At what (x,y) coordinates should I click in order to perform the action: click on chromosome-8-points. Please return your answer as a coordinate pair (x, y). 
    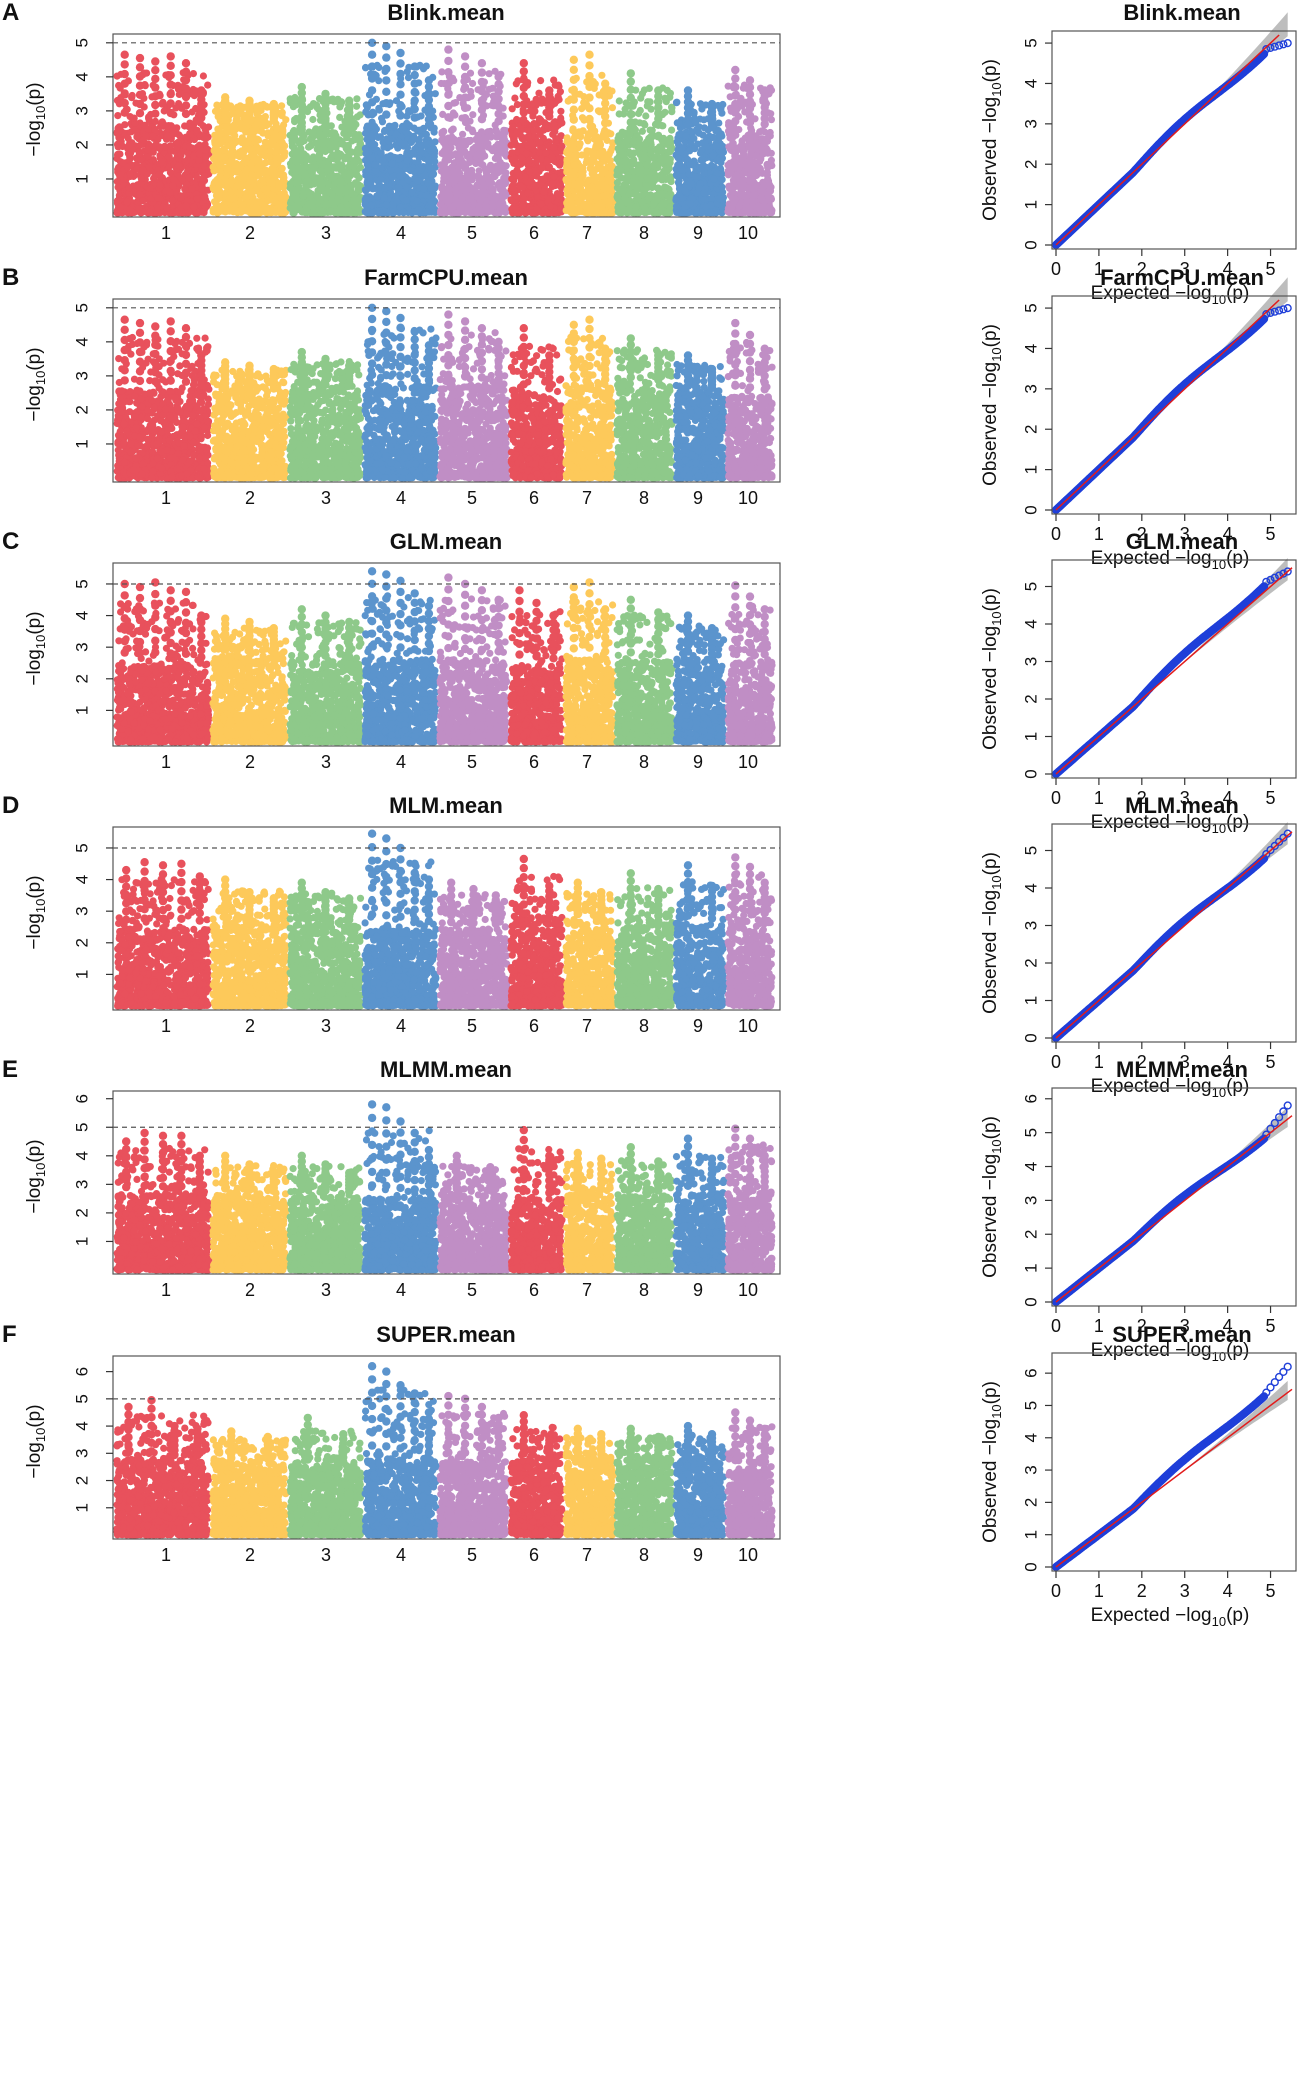
    Looking at the image, I should click on (644, 143).